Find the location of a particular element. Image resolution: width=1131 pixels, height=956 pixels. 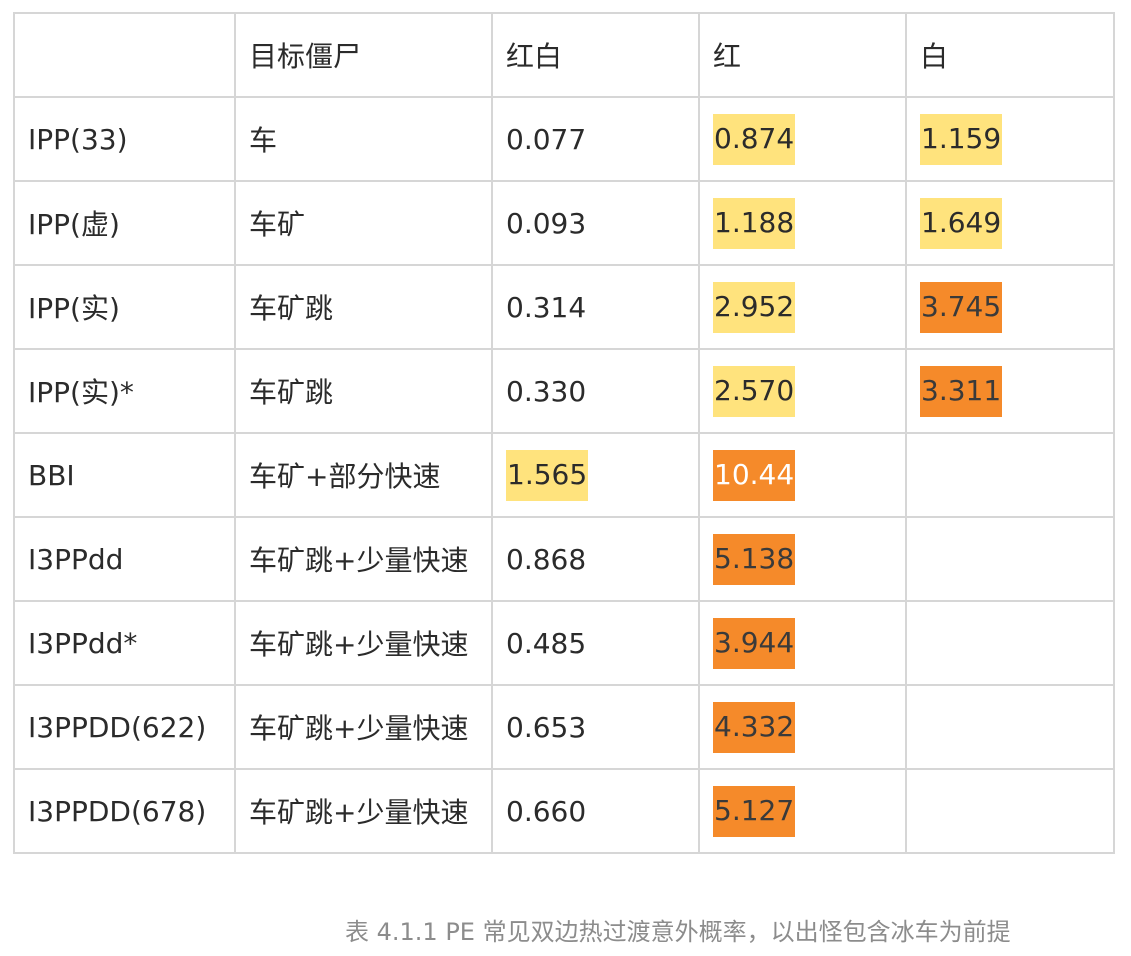

row-hong-cell: 0.874 is located at coordinates (802, 139).